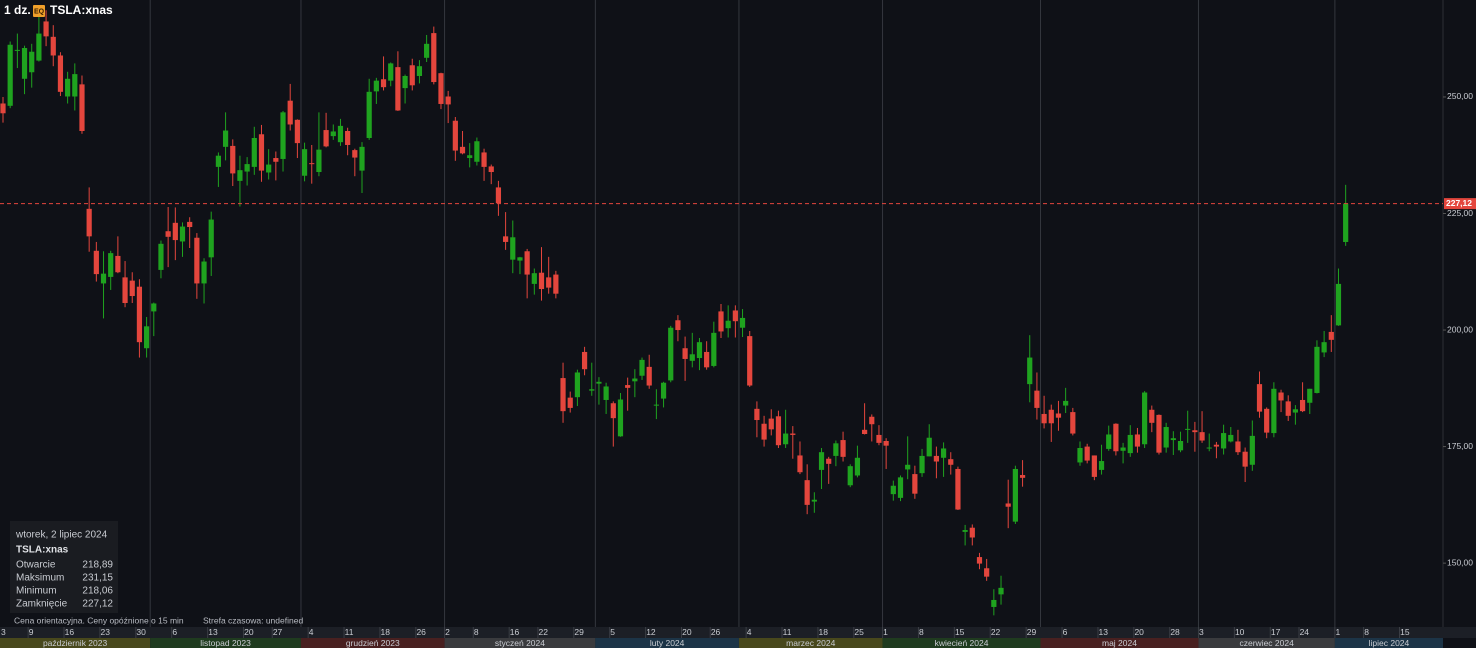 The width and height of the screenshot is (1476, 648). I want to click on y-tick-label: 150,00, so click(1460, 562).